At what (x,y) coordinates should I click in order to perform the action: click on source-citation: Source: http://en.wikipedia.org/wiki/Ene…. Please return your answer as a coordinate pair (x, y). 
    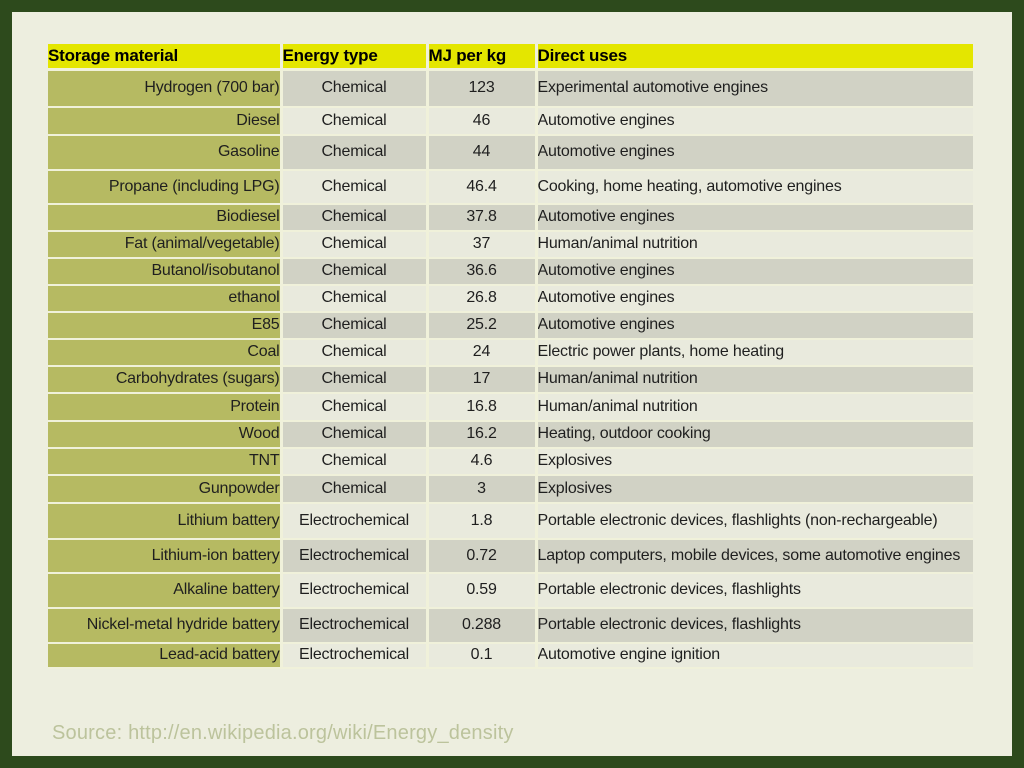
    Looking at the image, I should click on (283, 733).